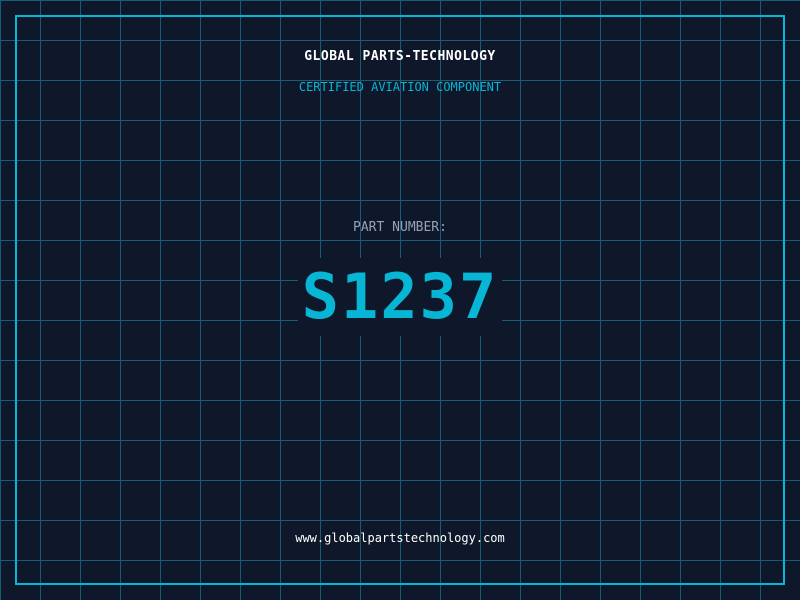 This screenshot has height=600, width=800. What do you see at coordinates (400, 538) in the screenshot?
I see `website-url: www.globalpartstechnology.com` at bounding box center [400, 538].